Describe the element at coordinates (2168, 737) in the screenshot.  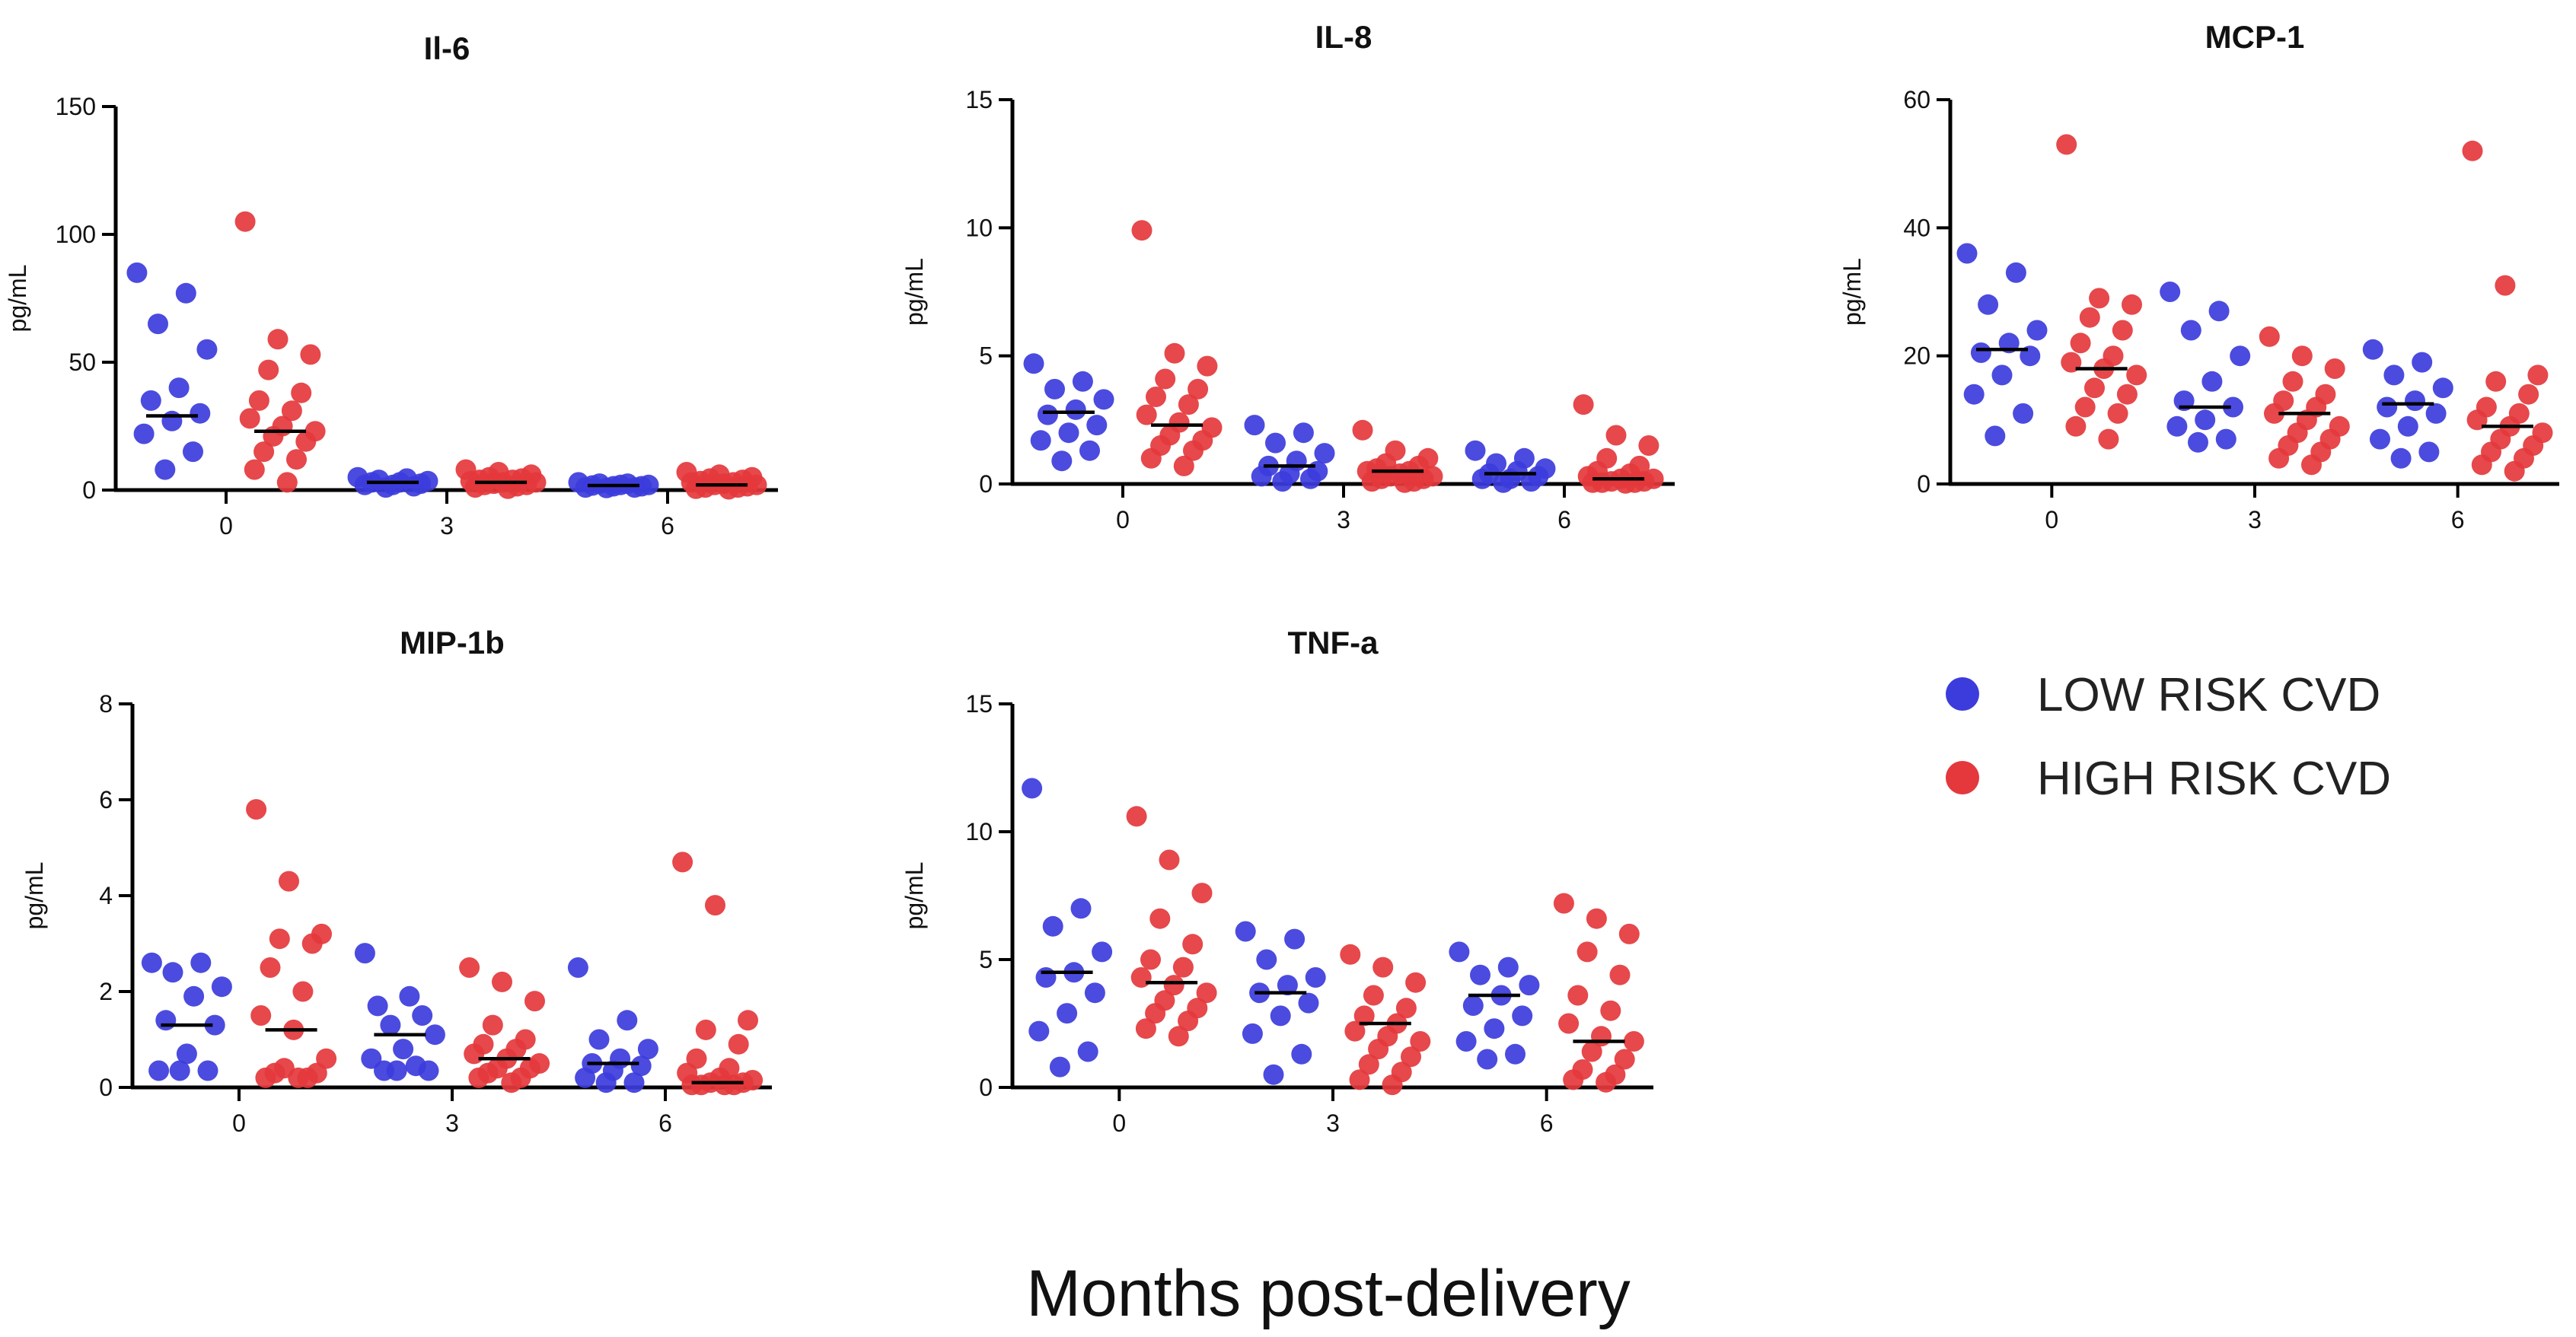
I see `legend: LOW RISK CVD HIGH RISK CVD` at that location.